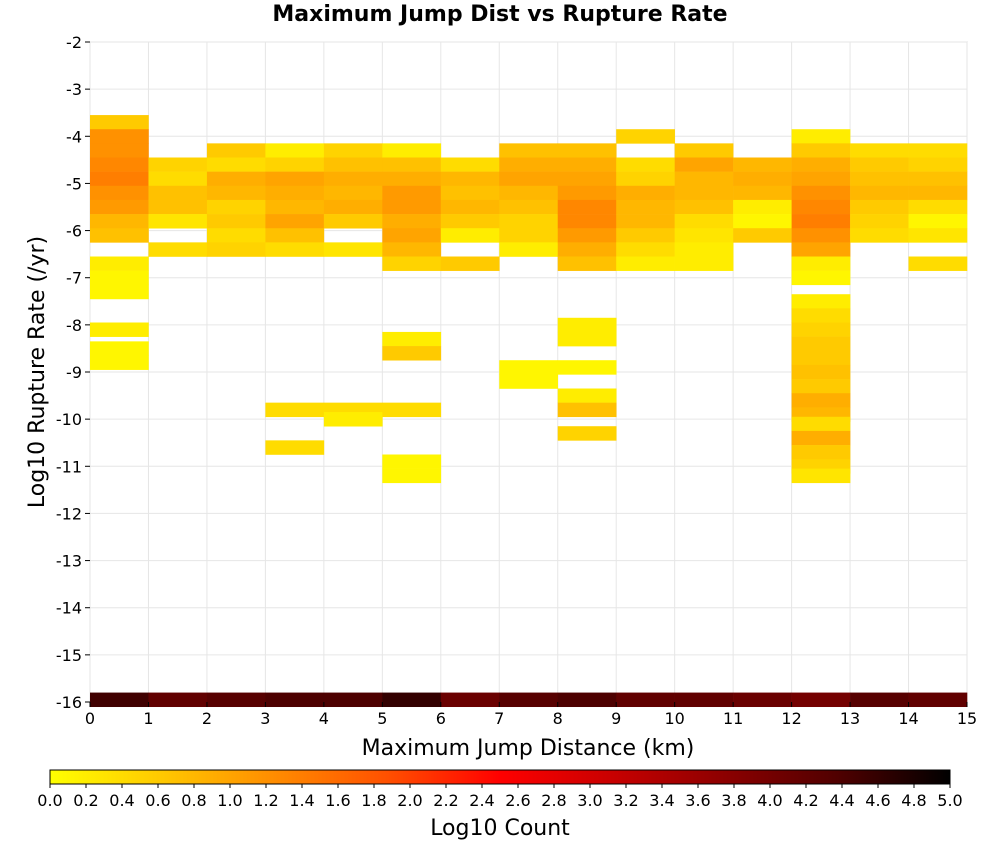 This screenshot has width=1000, height=850. What do you see at coordinates (500, 14) in the screenshot?
I see `chart-title: Maximum Jump Dist vs Rupture Rate` at bounding box center [500, 14].